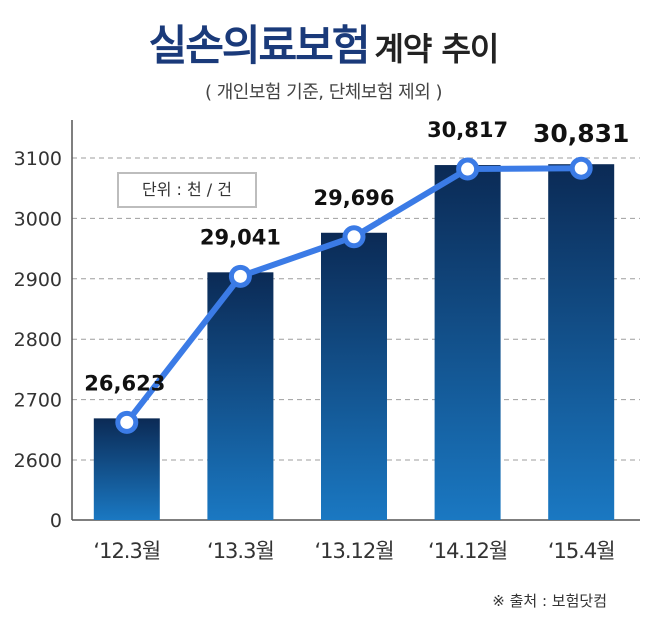  I want to click on data-label-4: 30,831, so click(581, 133).